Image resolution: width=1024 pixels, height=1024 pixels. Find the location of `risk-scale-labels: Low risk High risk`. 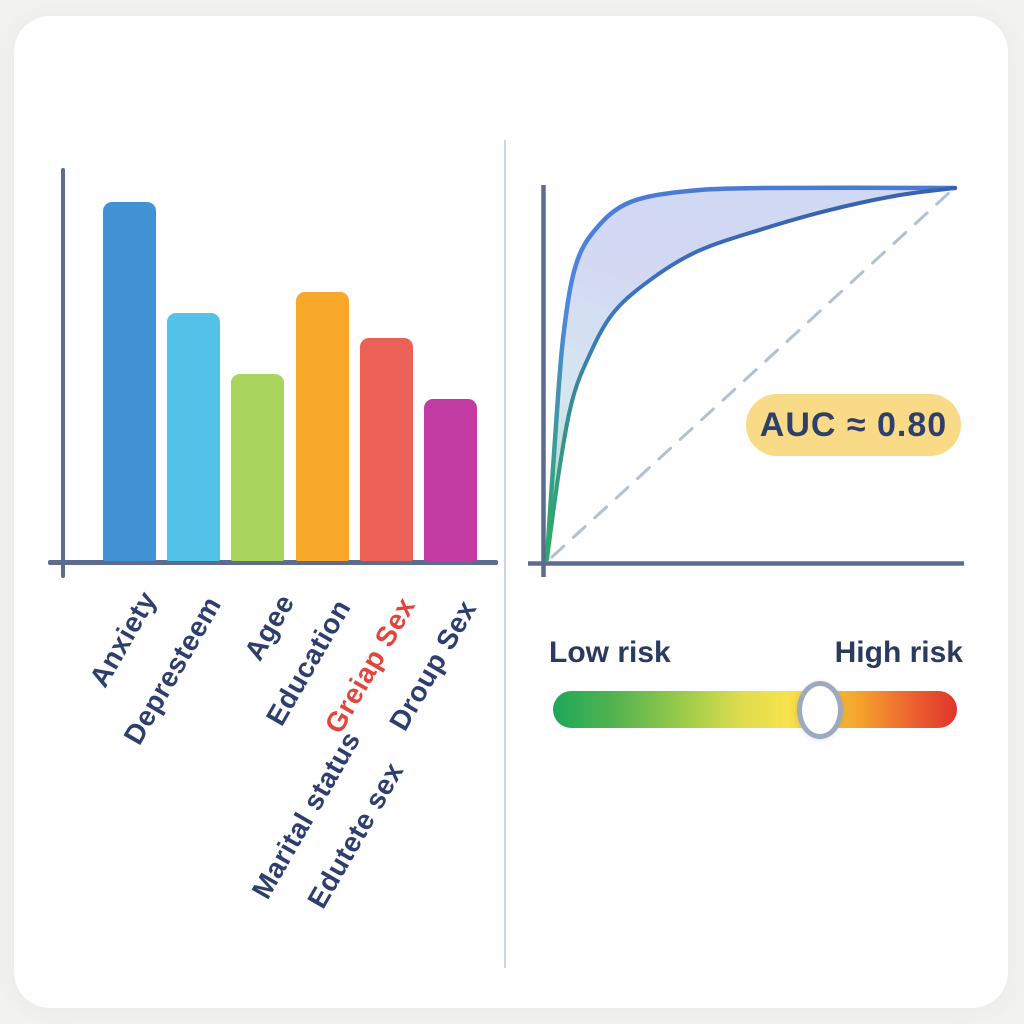

risk-scale-labels: Low risk High risk is located at coordinates (756, 653).